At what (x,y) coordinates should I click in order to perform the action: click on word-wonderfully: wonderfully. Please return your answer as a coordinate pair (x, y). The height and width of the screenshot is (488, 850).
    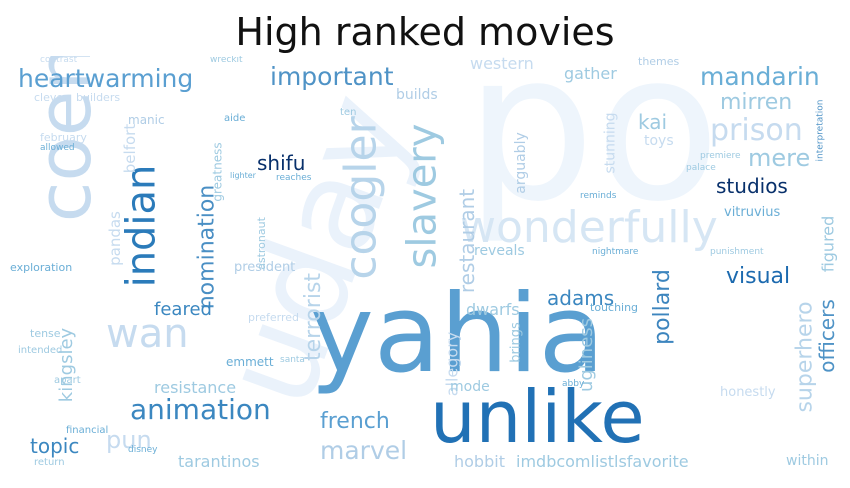
    Looking at the image, I should click on (589, 227).